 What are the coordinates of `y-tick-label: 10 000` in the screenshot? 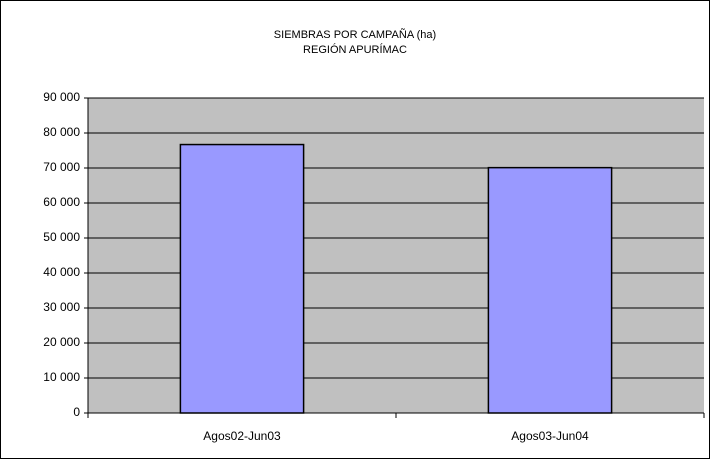 It's located at (61, 377).